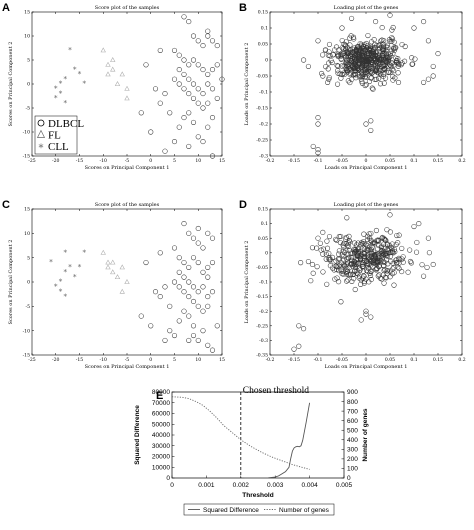  I want to click on legend-label: FL, so click(54, 136).